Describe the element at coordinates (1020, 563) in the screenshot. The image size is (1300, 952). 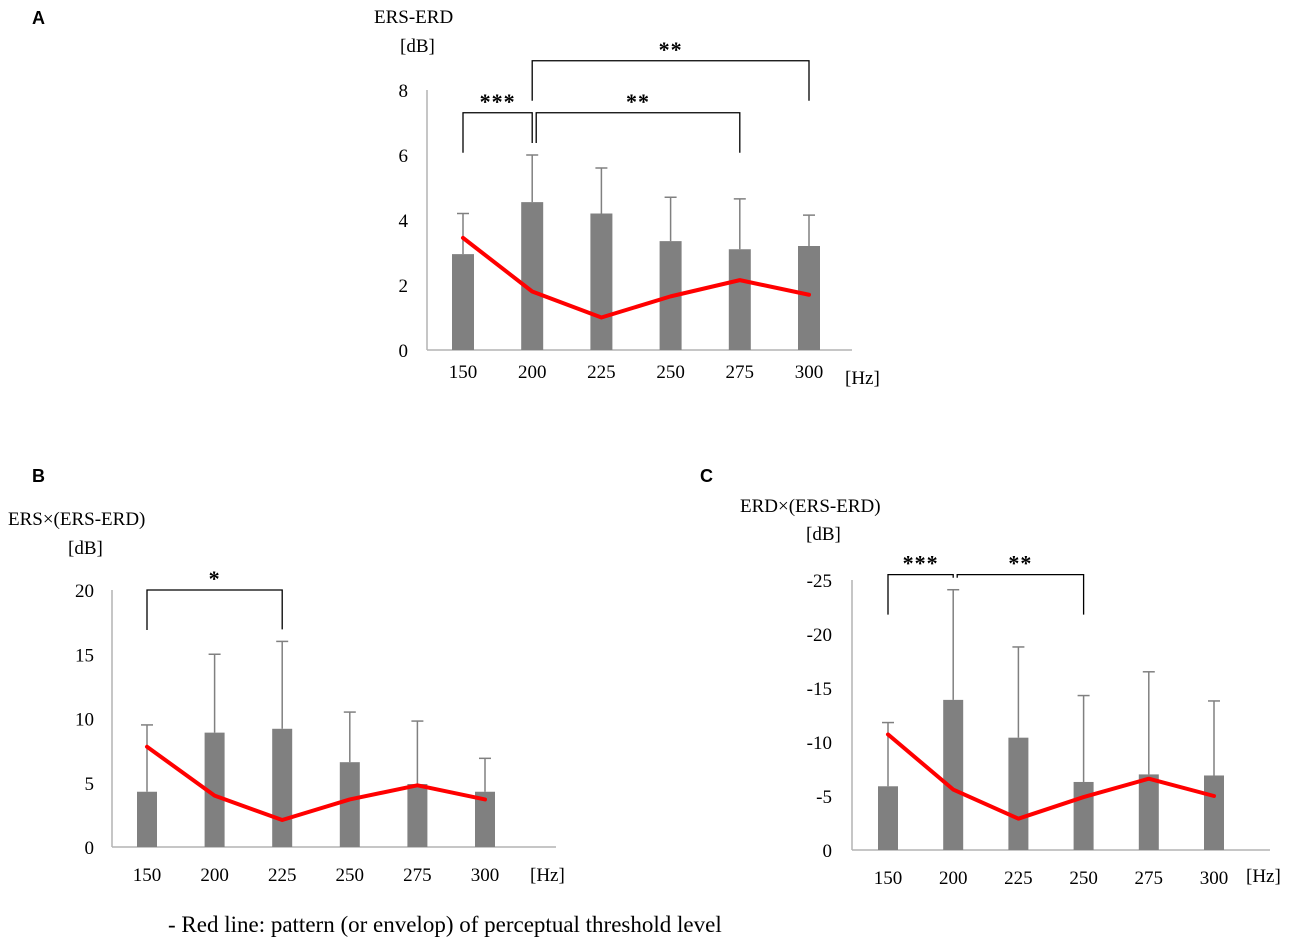
I see `panel-c-significance-label: **` at that location.